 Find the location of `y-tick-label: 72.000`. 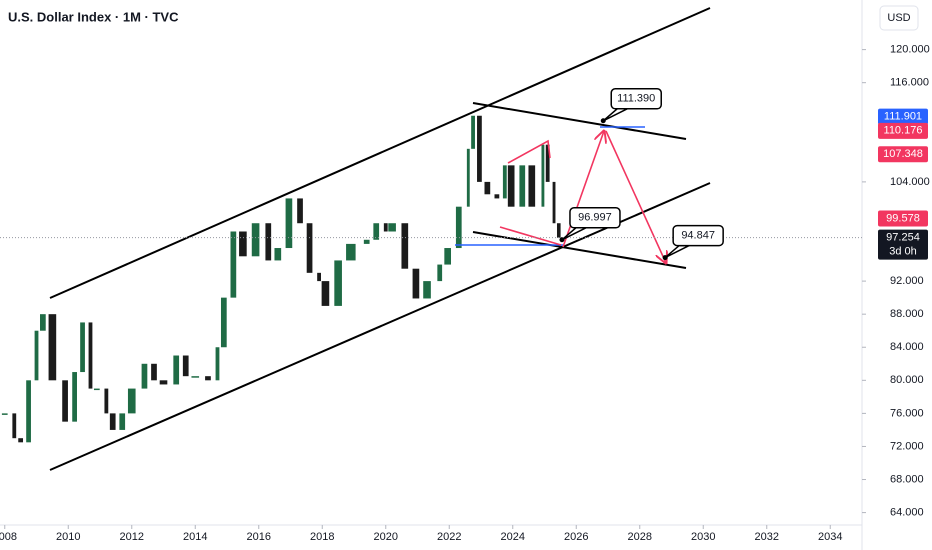

y-tick-label: 72.000 is located at coordinates (907, 446).